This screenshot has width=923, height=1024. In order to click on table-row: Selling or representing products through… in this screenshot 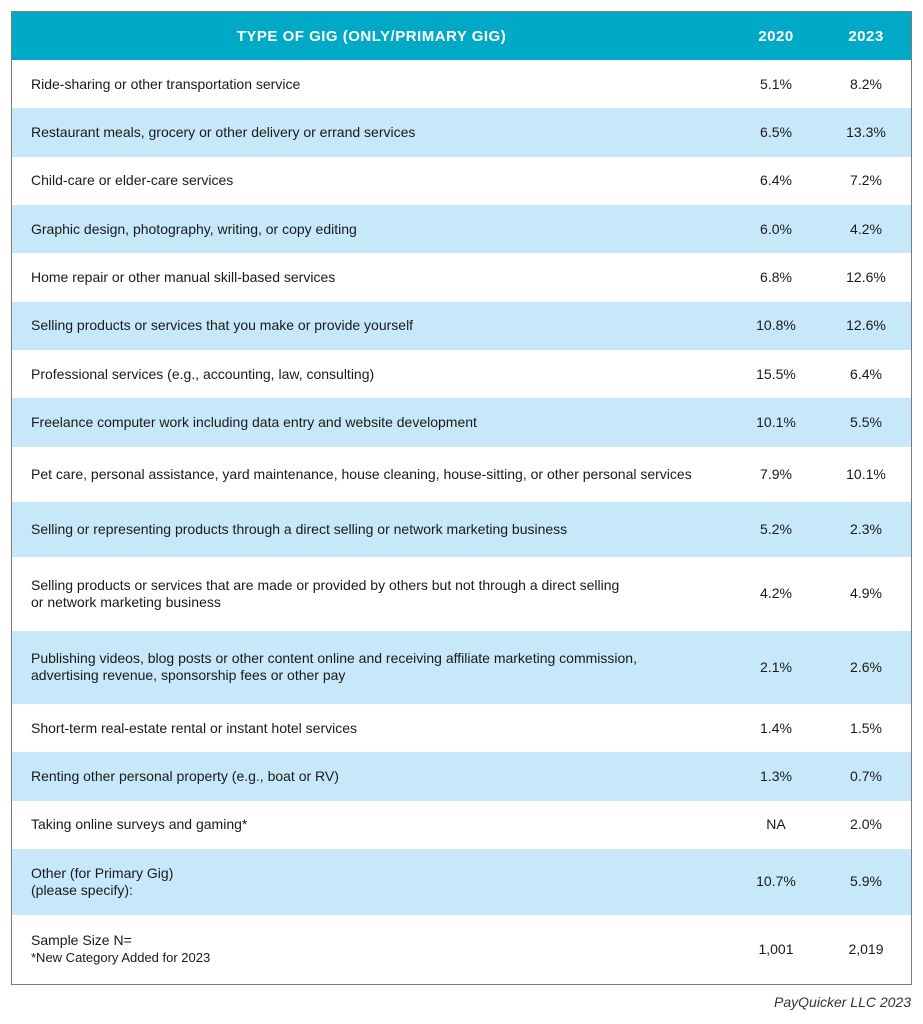, I will do `click(461, 529)`.